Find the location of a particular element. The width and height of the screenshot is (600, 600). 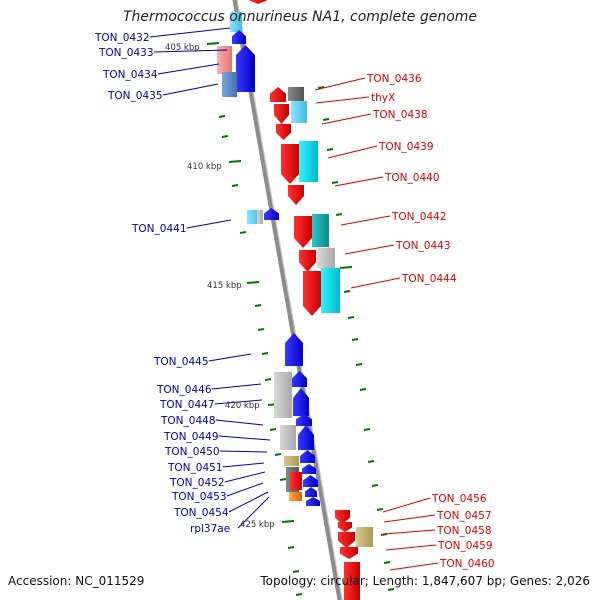

gene-label-ton_0451: TON_0451 is located at coordinates (195, 468).